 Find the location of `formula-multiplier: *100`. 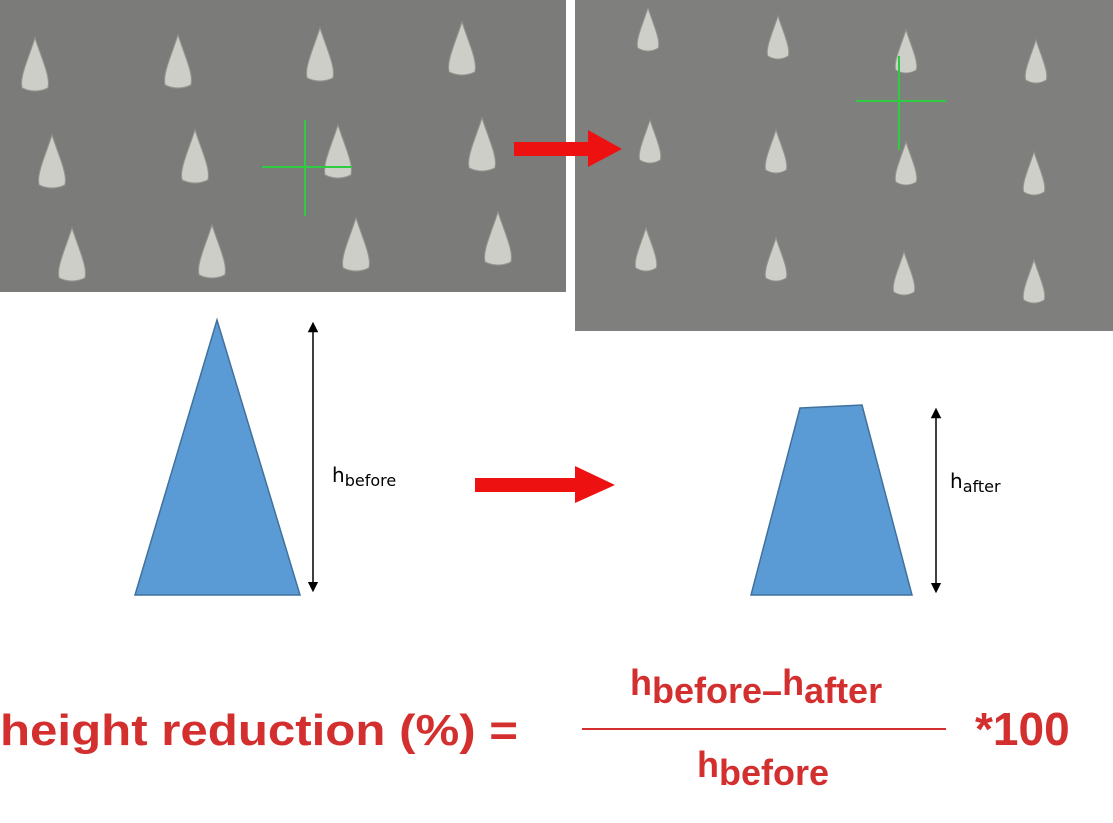

formula-multiplier: *100 is located at coordinates (1022, 729).